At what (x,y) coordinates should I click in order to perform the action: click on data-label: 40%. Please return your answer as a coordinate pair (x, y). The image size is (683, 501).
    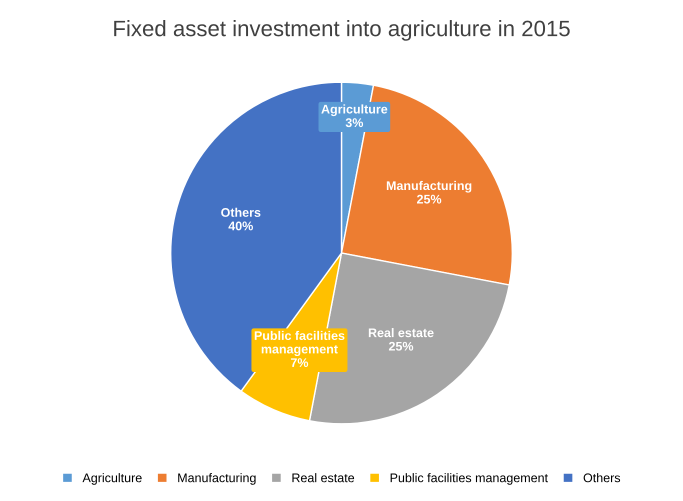
    Looking at the image, I should click on (240, 226).